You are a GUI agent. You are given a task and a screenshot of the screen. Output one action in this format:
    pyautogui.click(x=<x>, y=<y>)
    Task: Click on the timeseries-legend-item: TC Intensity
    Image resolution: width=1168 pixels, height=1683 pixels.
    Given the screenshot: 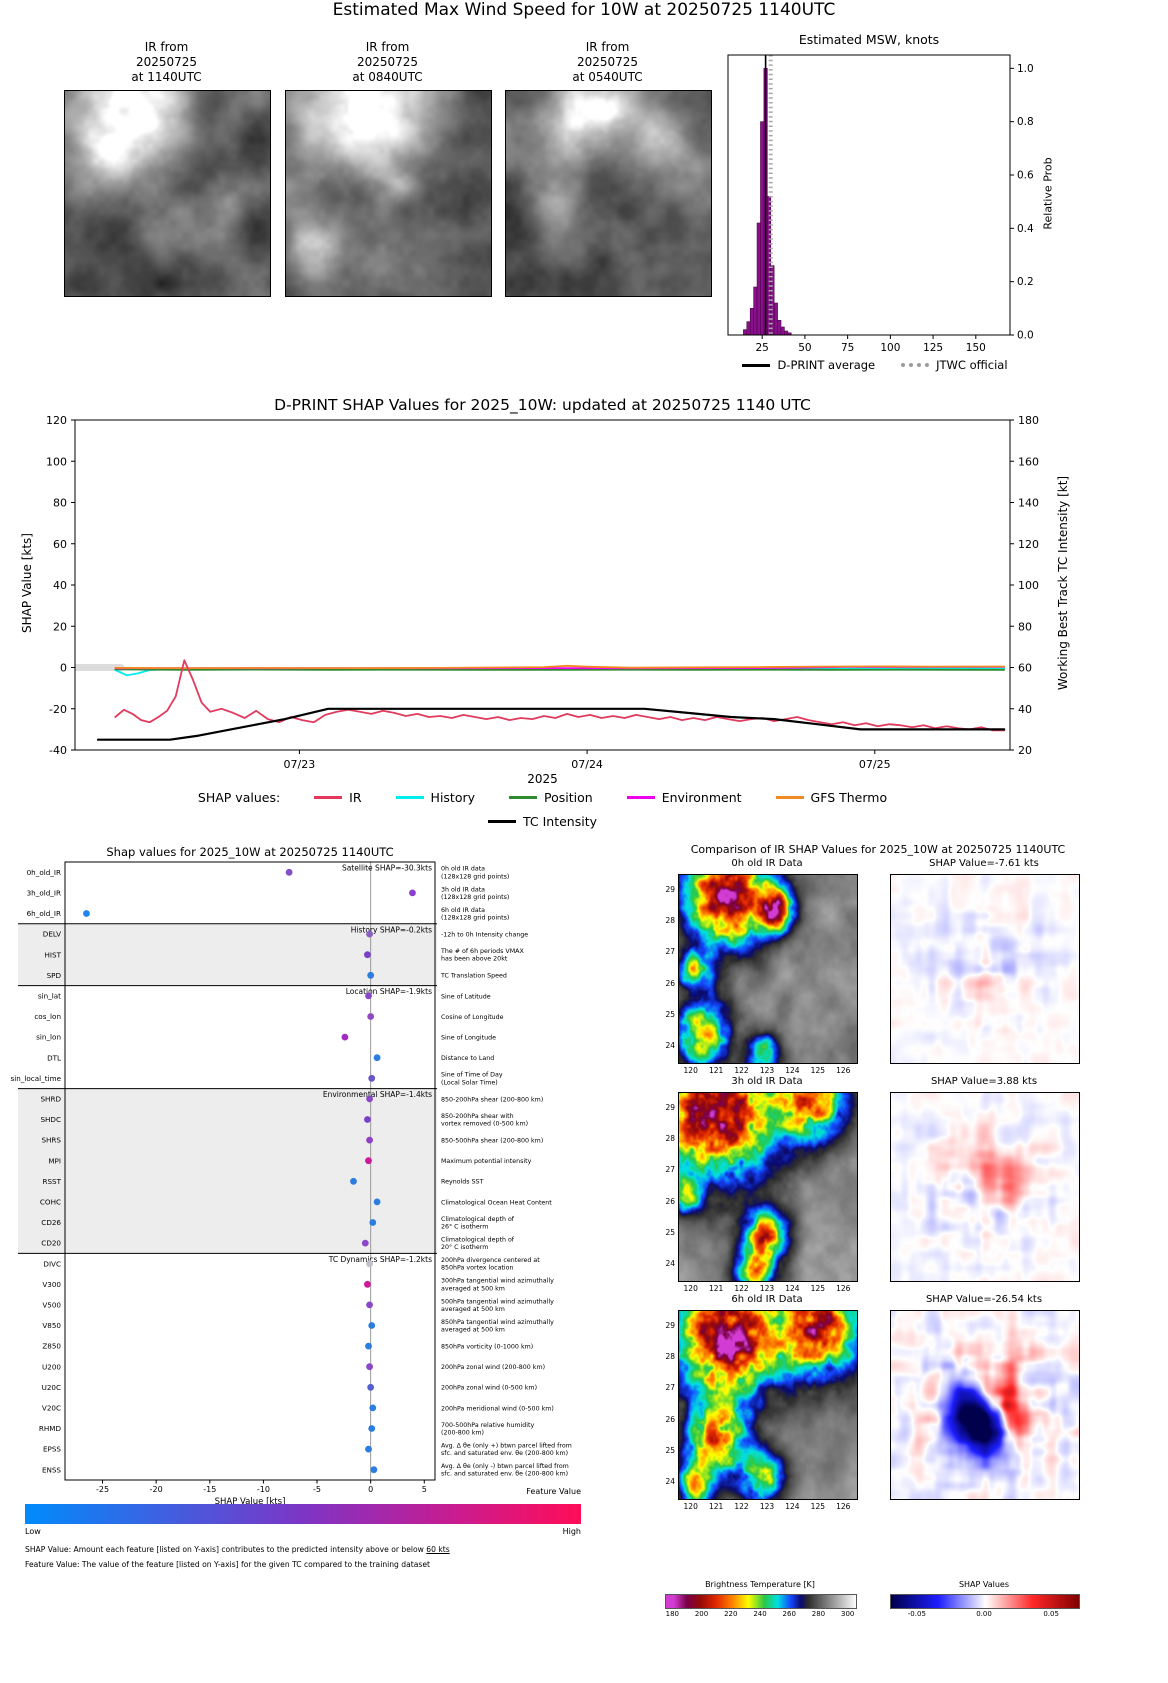 What is the action you would take?
    pyautogui.click(x=542, y=821)
    